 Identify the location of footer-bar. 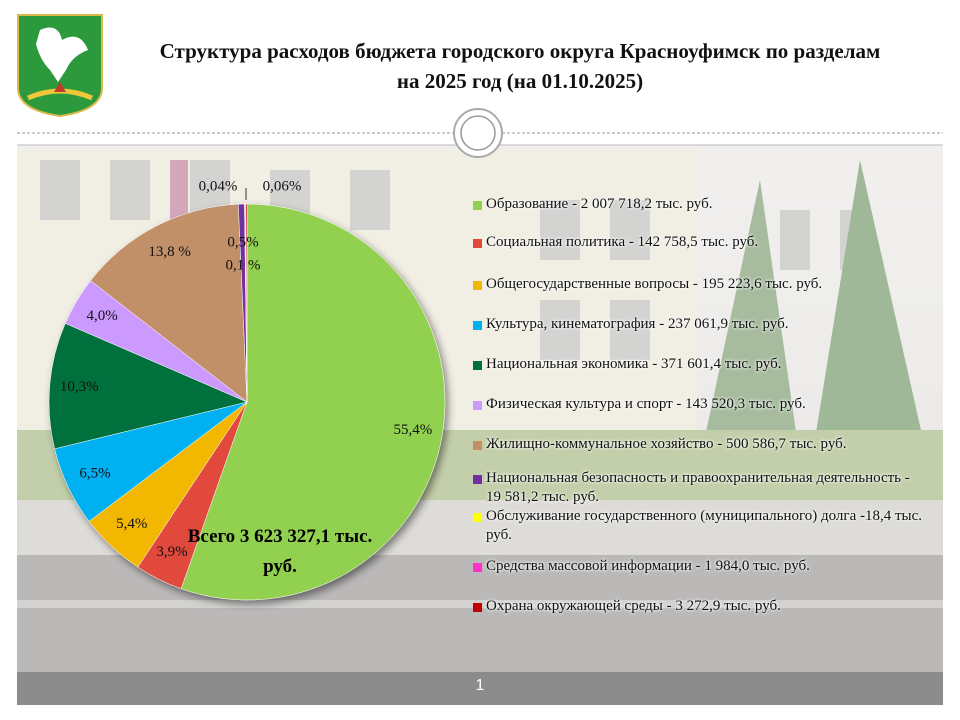
(480, 688).